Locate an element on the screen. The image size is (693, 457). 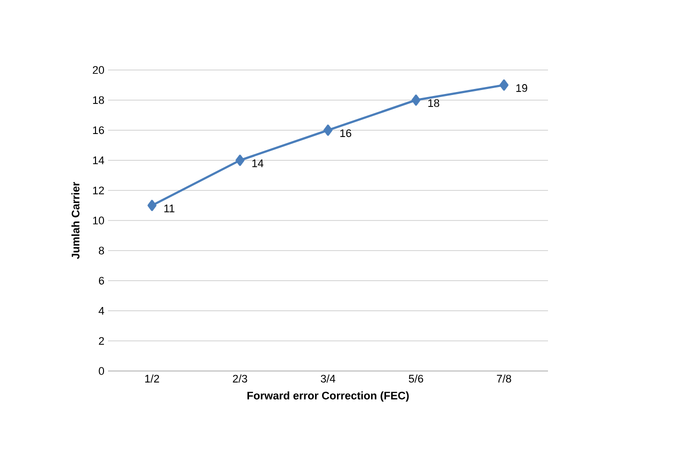
y-tick-label: 0 is located at coordinates (101, 371).